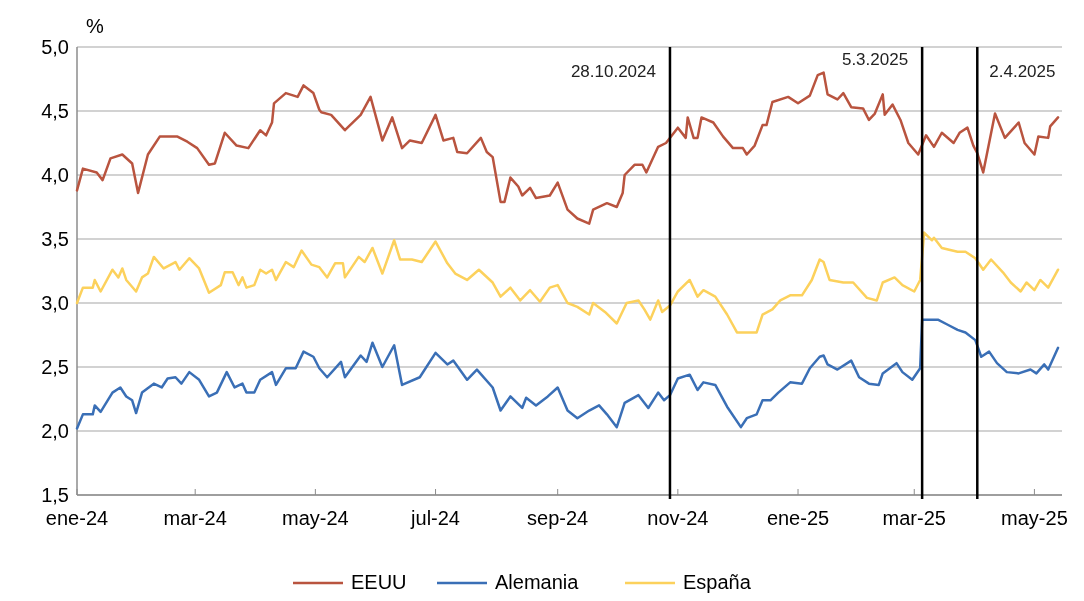  Describe the element at coordinates (55, 175) in the screenshot. I see `y-tick-label: 4,0` at that location.